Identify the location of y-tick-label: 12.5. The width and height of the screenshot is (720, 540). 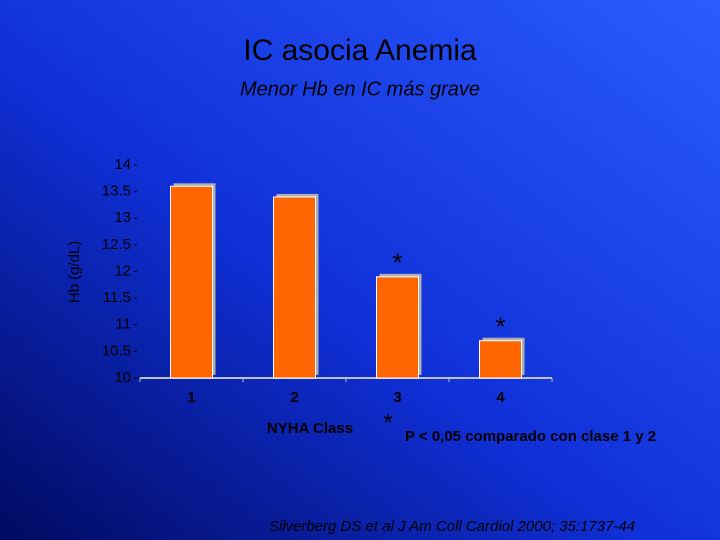
(116, 244).